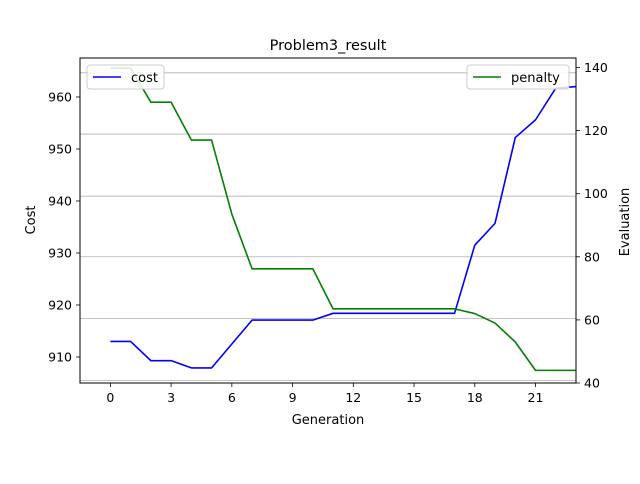  What do you see at coordinates (324, 394) in the screenshot?
I see `x-axis: 0 3 6 9 12 15 18 21` at bounding box center [324, 394].